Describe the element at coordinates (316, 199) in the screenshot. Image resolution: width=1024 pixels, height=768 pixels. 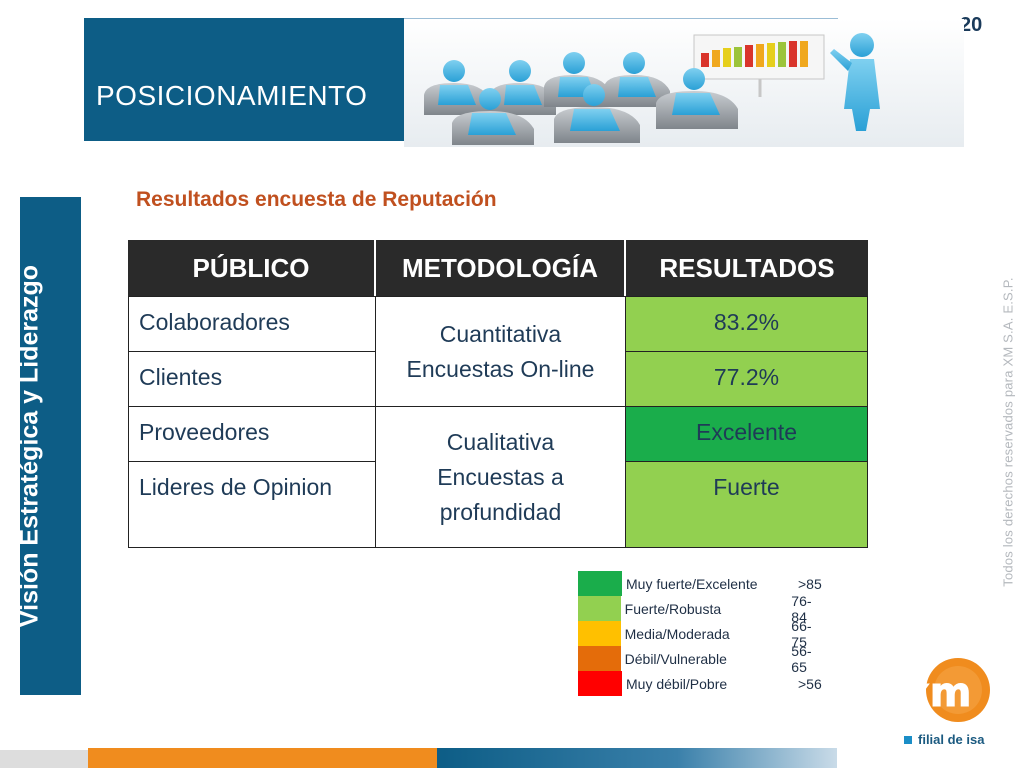
I see `survey-title: Resultados encuesta de Reputación` at that location.